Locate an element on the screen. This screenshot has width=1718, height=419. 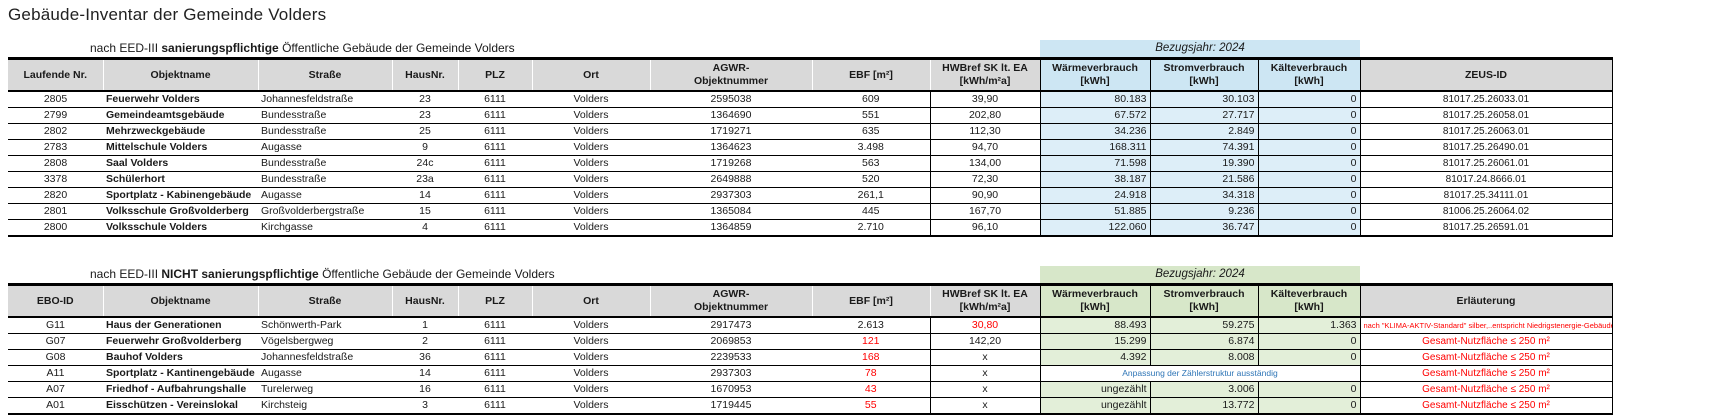
bezugsjahr-cell: Bezugsjahr: 2024 is located at coordinates (1200, 48).